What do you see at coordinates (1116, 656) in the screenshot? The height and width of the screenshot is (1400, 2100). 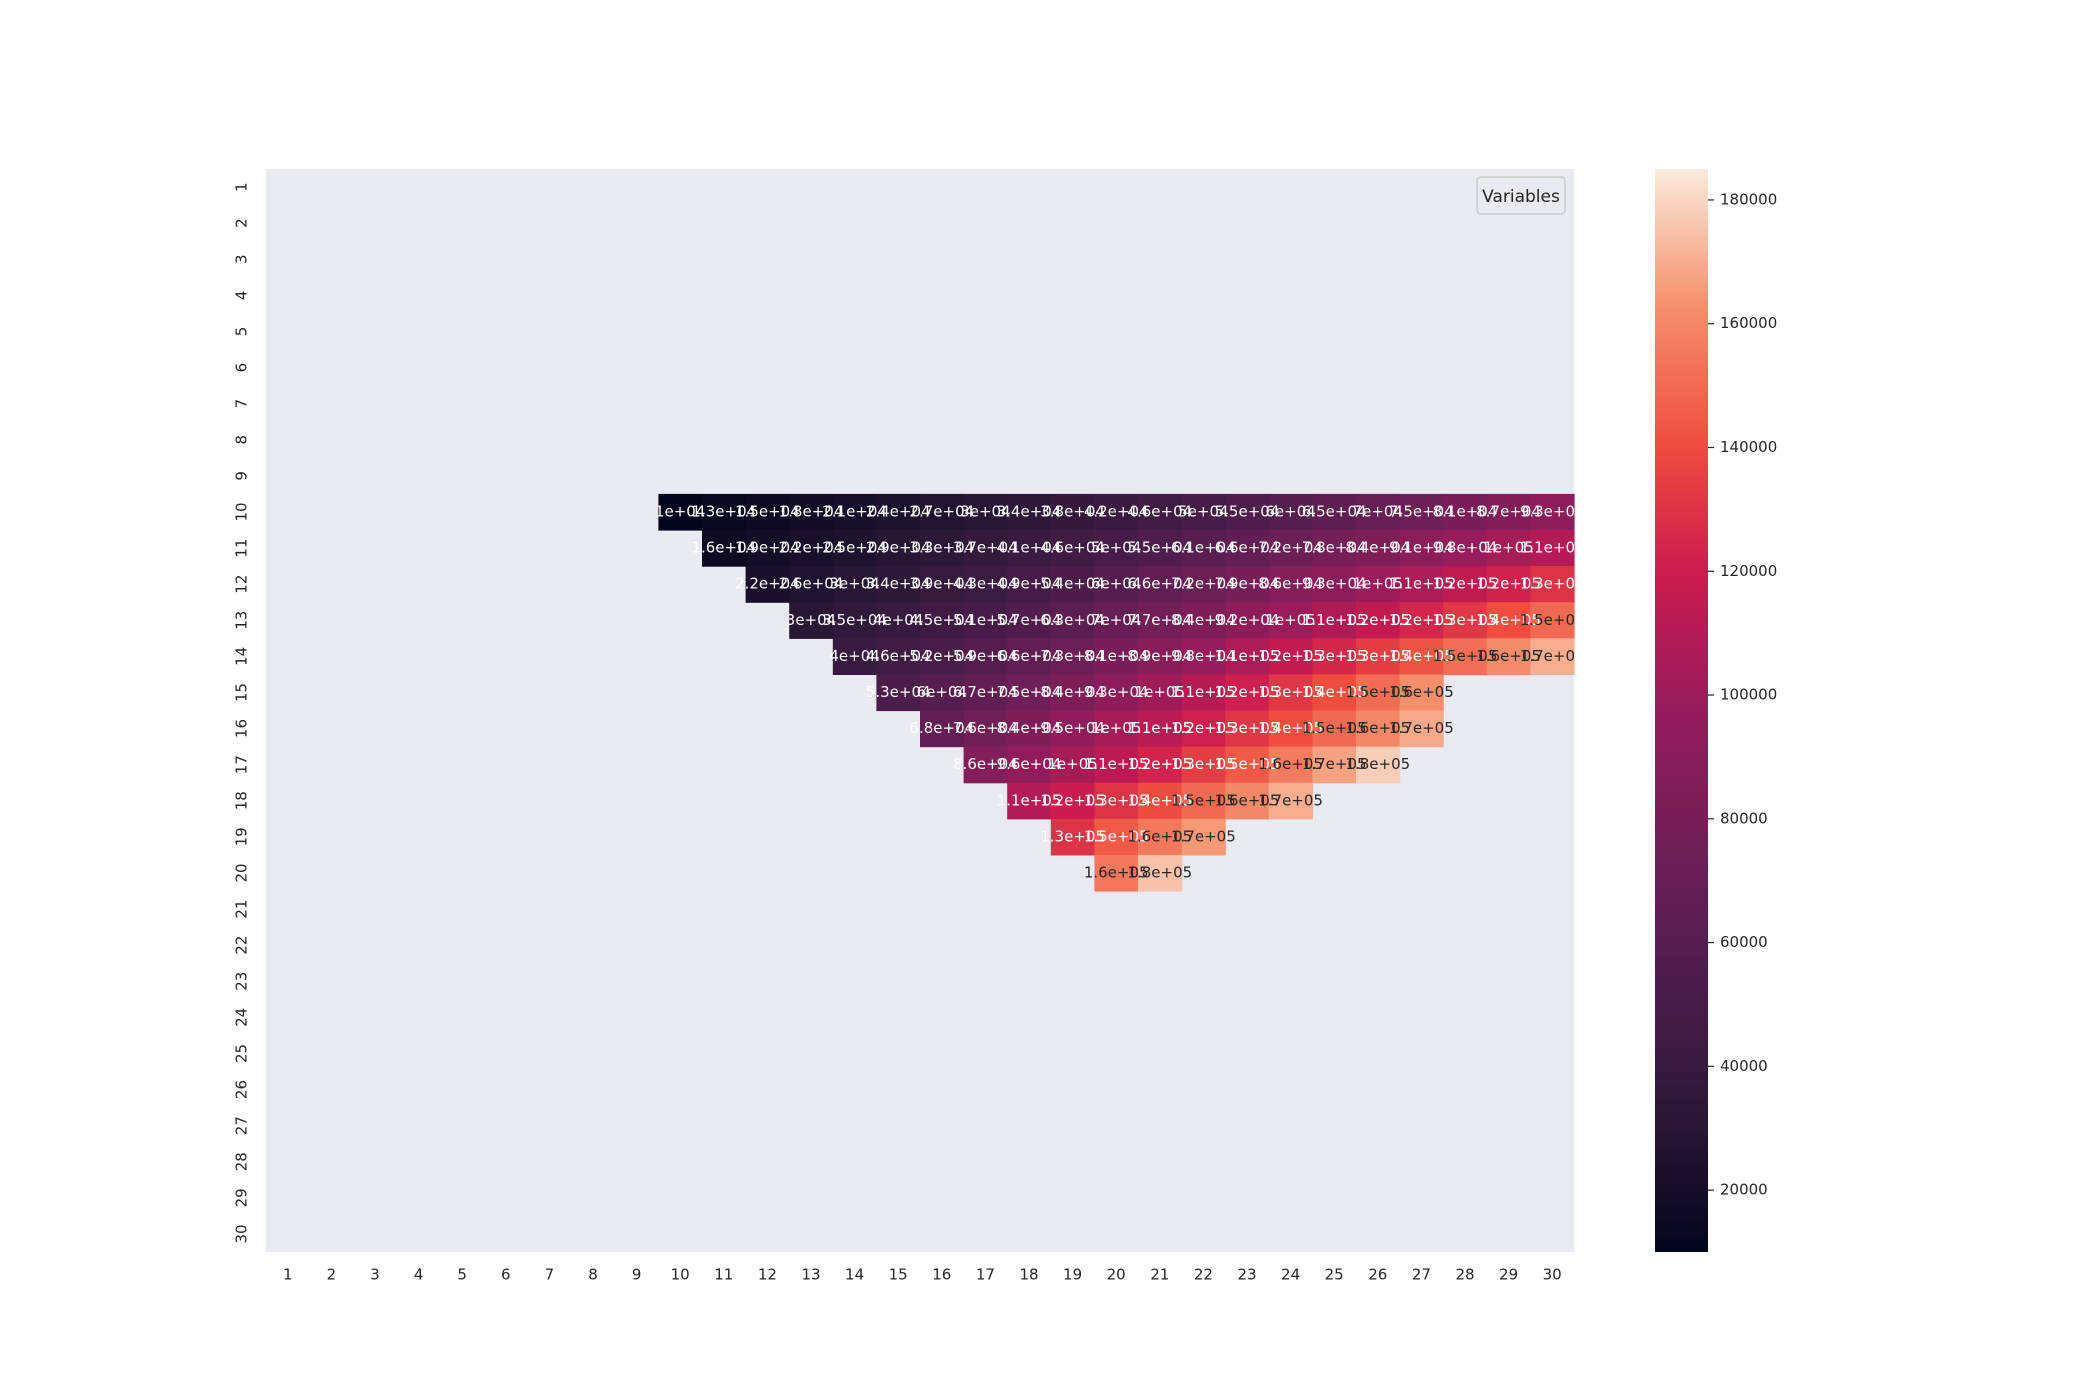 I see `cell-value-label: 8.1e+04` at bounding box center [1116, 656].